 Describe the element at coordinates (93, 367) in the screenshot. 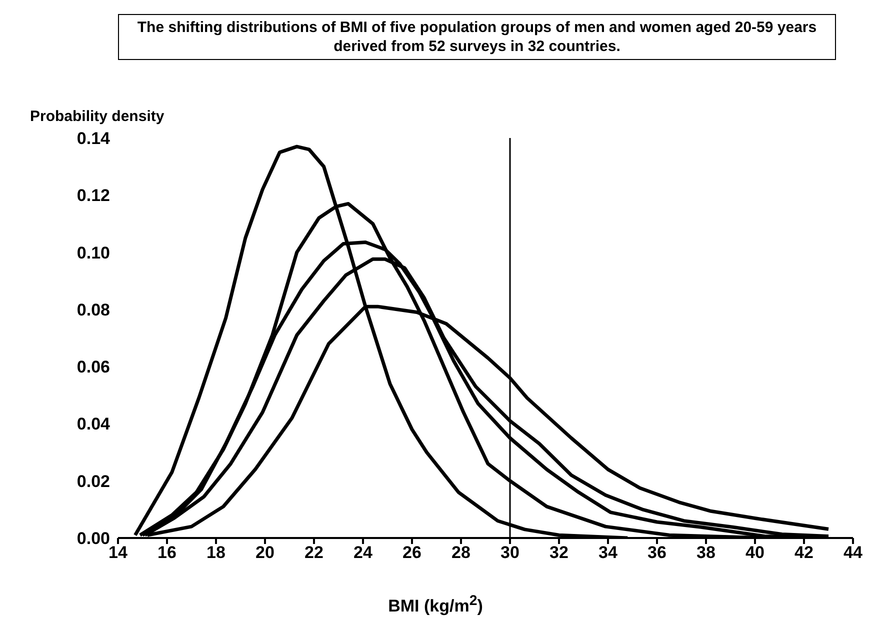

I see `y-tick-label: 0.06` at that location.